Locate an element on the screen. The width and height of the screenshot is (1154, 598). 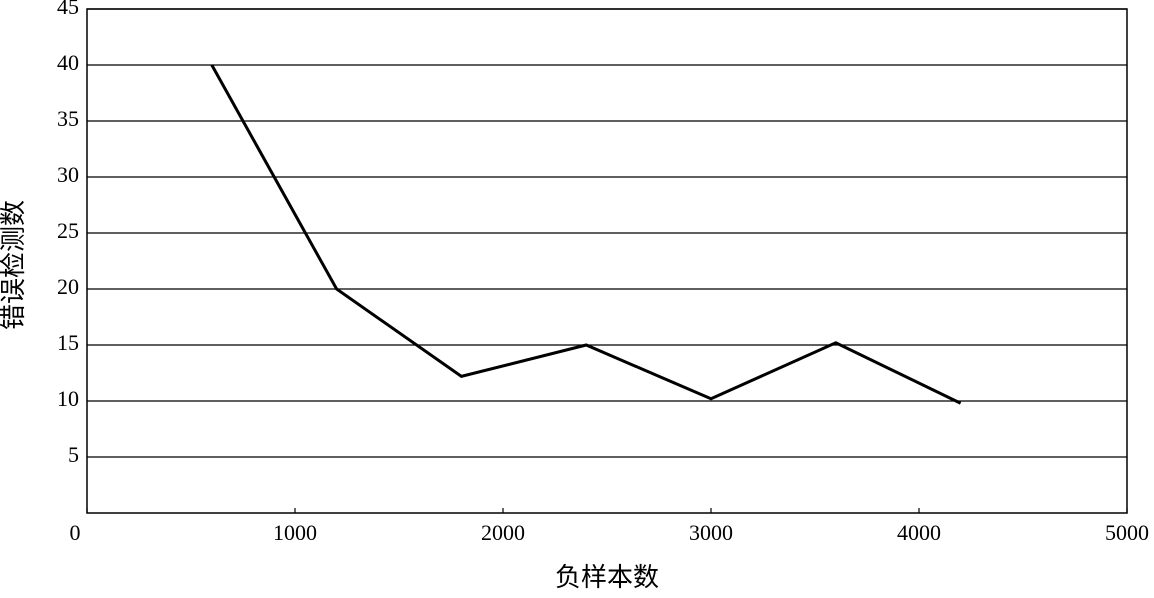
y-tick-label: 15 is located at coordinates (68, 342).